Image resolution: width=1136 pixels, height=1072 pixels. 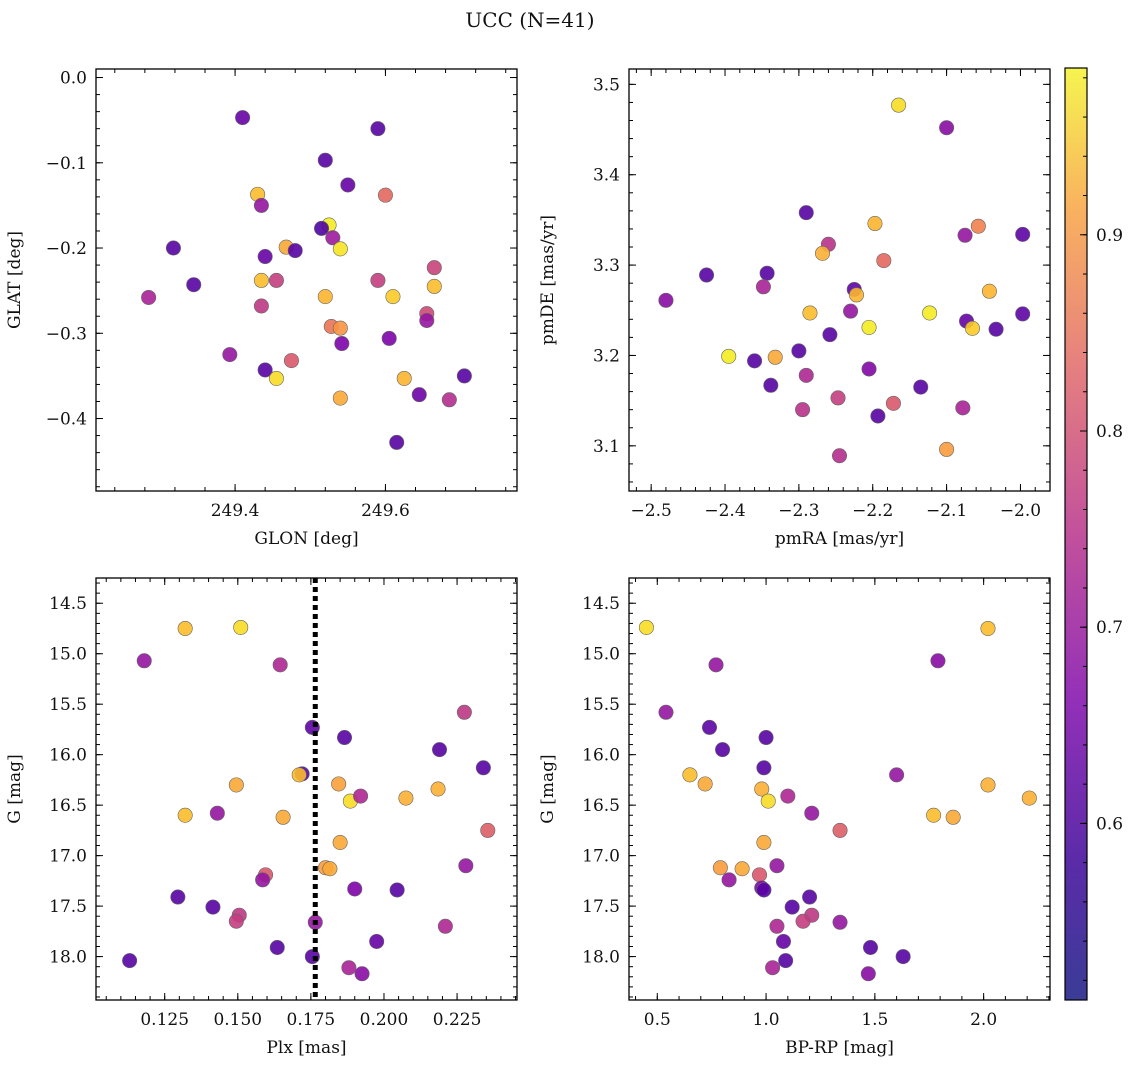 I want to click on colorbar-gradient, so click(x=1076, y=534).